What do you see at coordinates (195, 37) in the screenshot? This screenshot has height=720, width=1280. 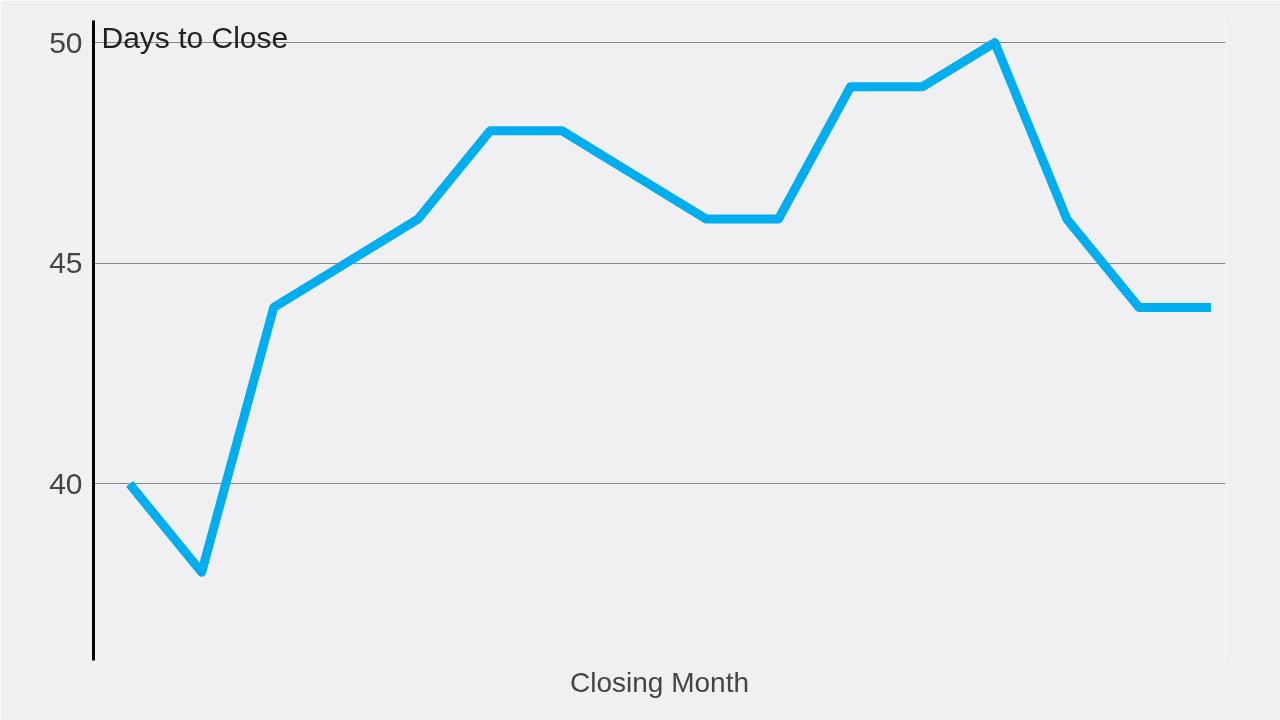 I see `y-axis-title: Days to Close` at bounding box center [195, 37].